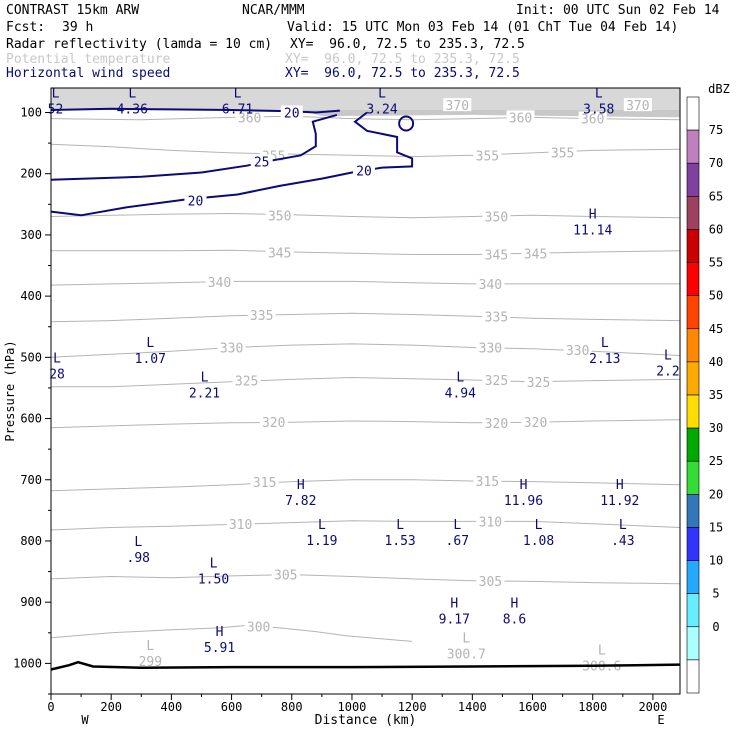 Image resolution: width=740 pixels, height=740 pixels. I want to click on wind-label-bg, so click(363, 170).